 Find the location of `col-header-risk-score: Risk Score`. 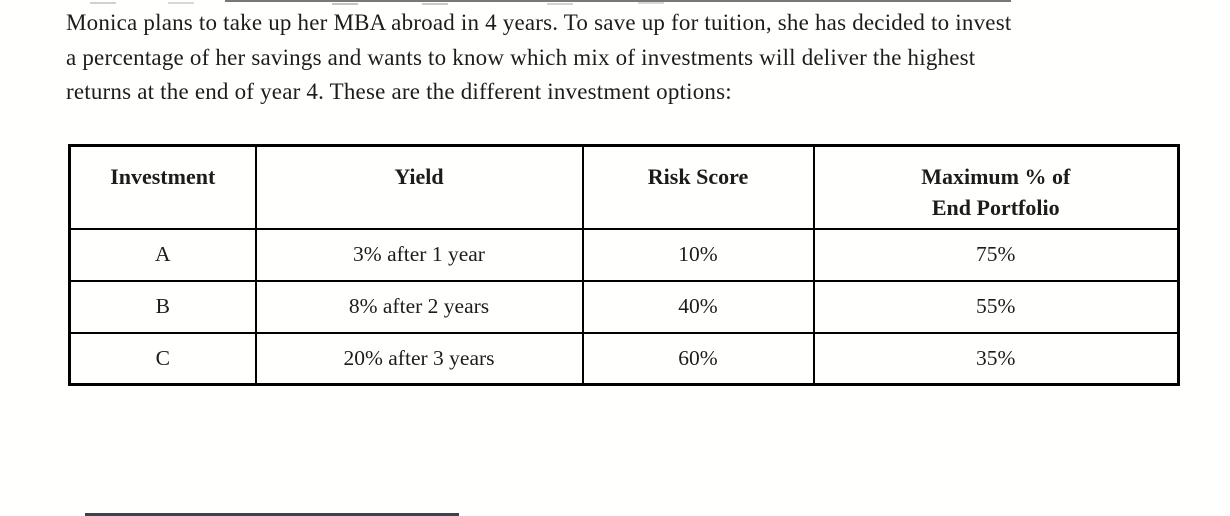

col-header-risk-score: Risk Score is located at coordinates (698, 187).